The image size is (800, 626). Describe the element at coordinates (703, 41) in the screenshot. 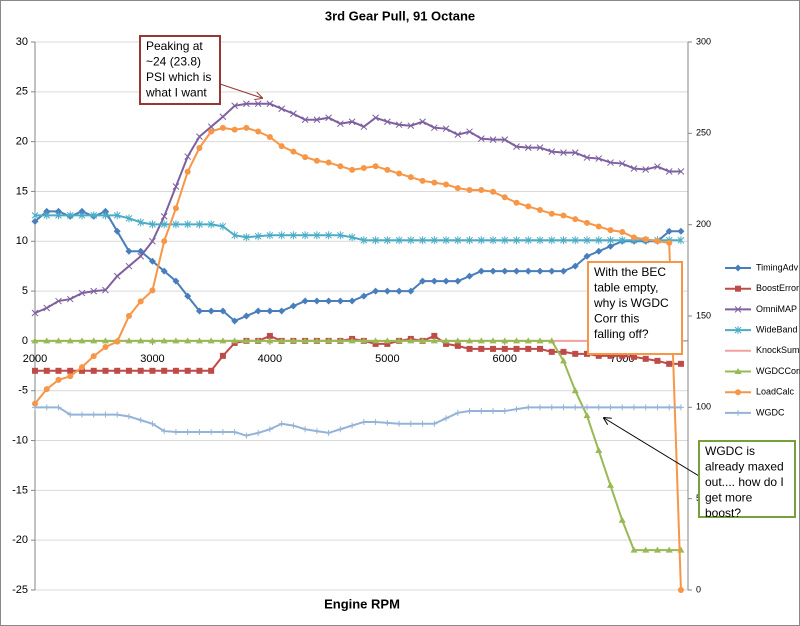

I see `y2-tick-label: 300` at that location.